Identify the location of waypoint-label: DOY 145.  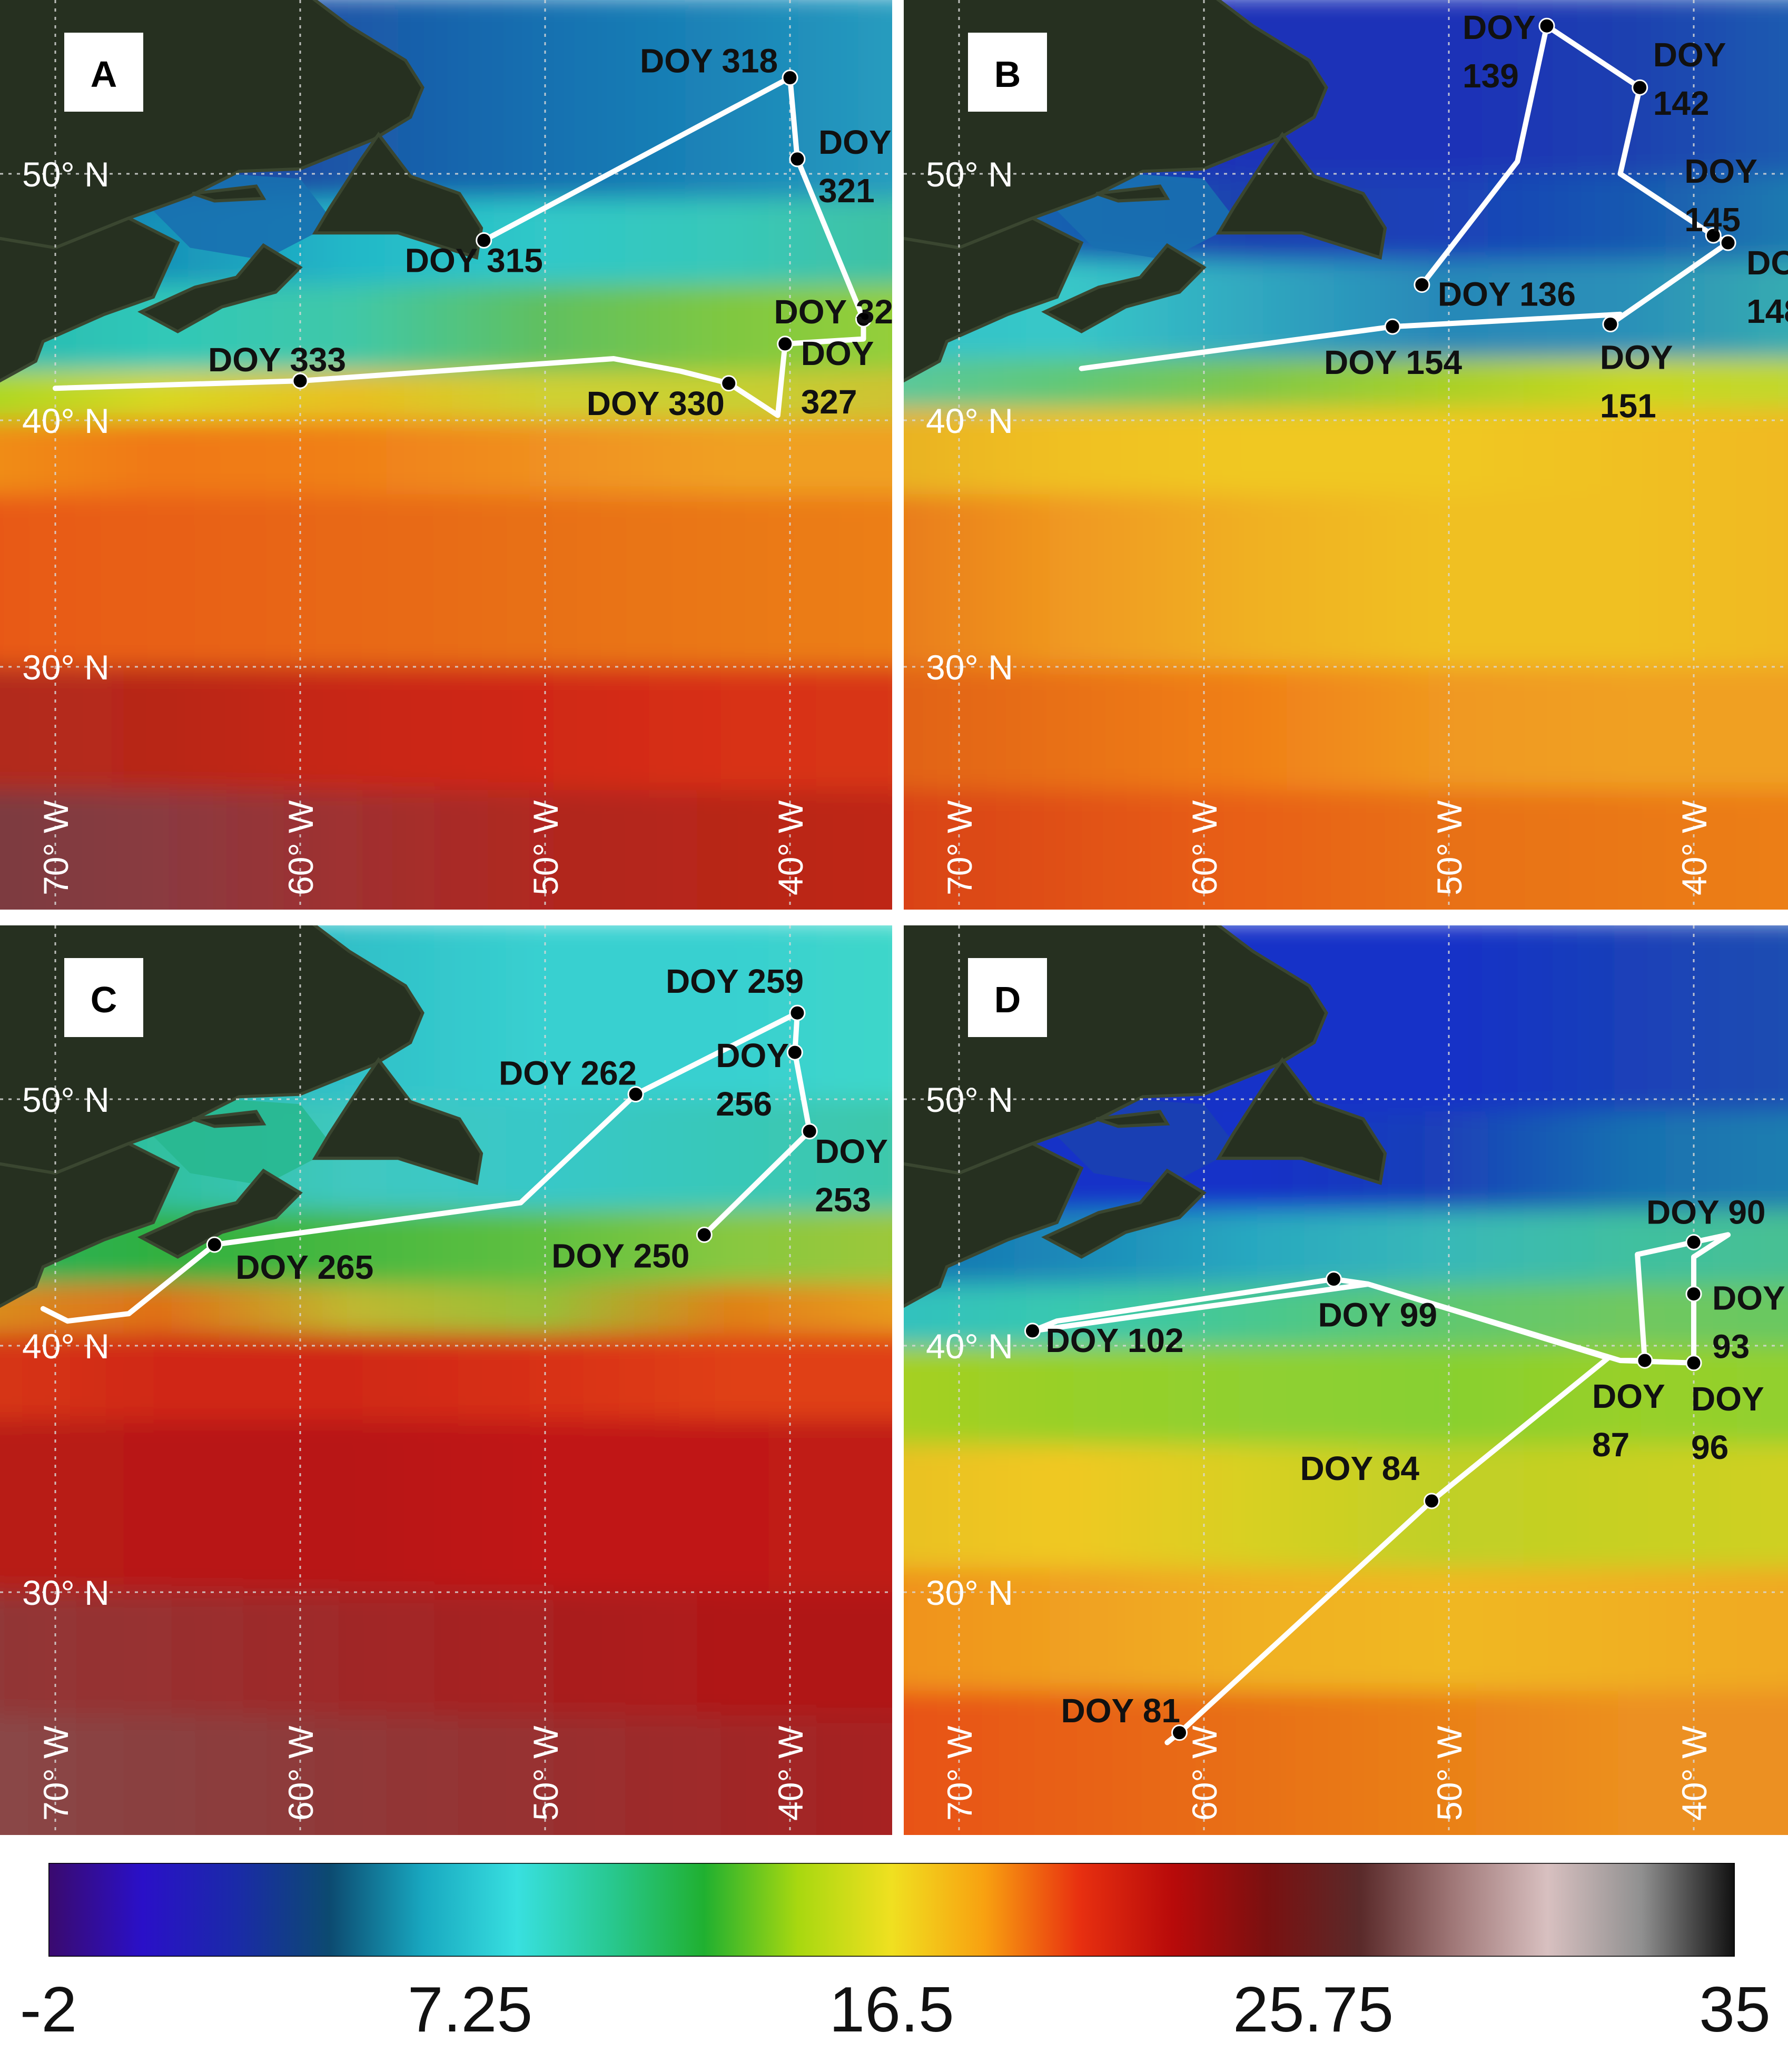
(1721, 195).